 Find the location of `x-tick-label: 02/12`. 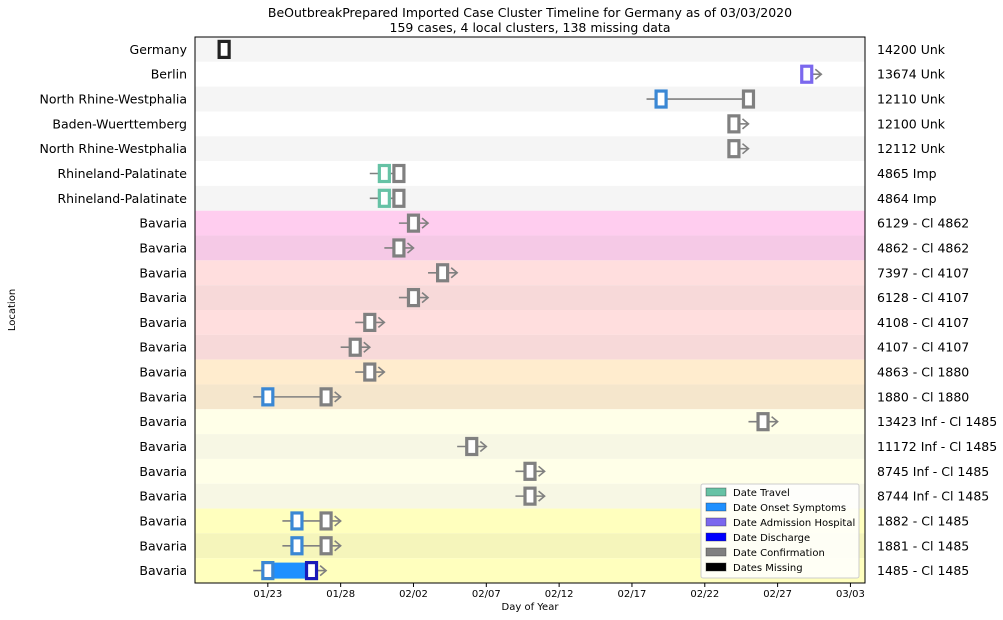

x-tick-label: 02/12 is located at coordinates (559, 594).